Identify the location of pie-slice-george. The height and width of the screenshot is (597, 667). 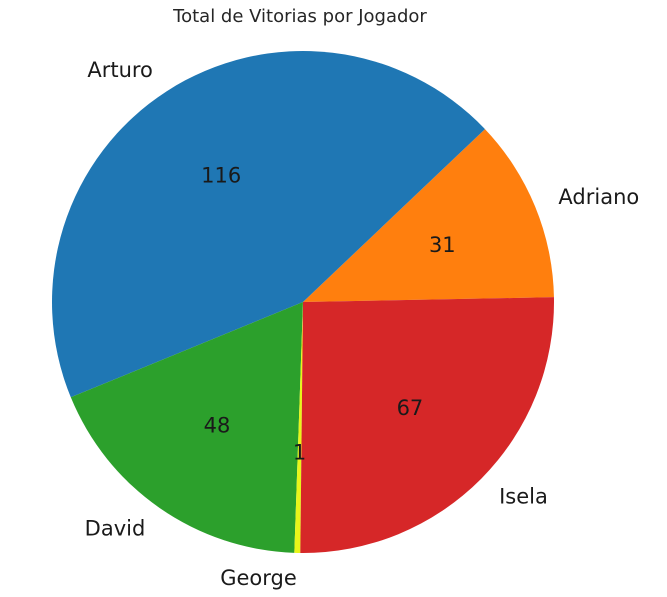
(298, 427).